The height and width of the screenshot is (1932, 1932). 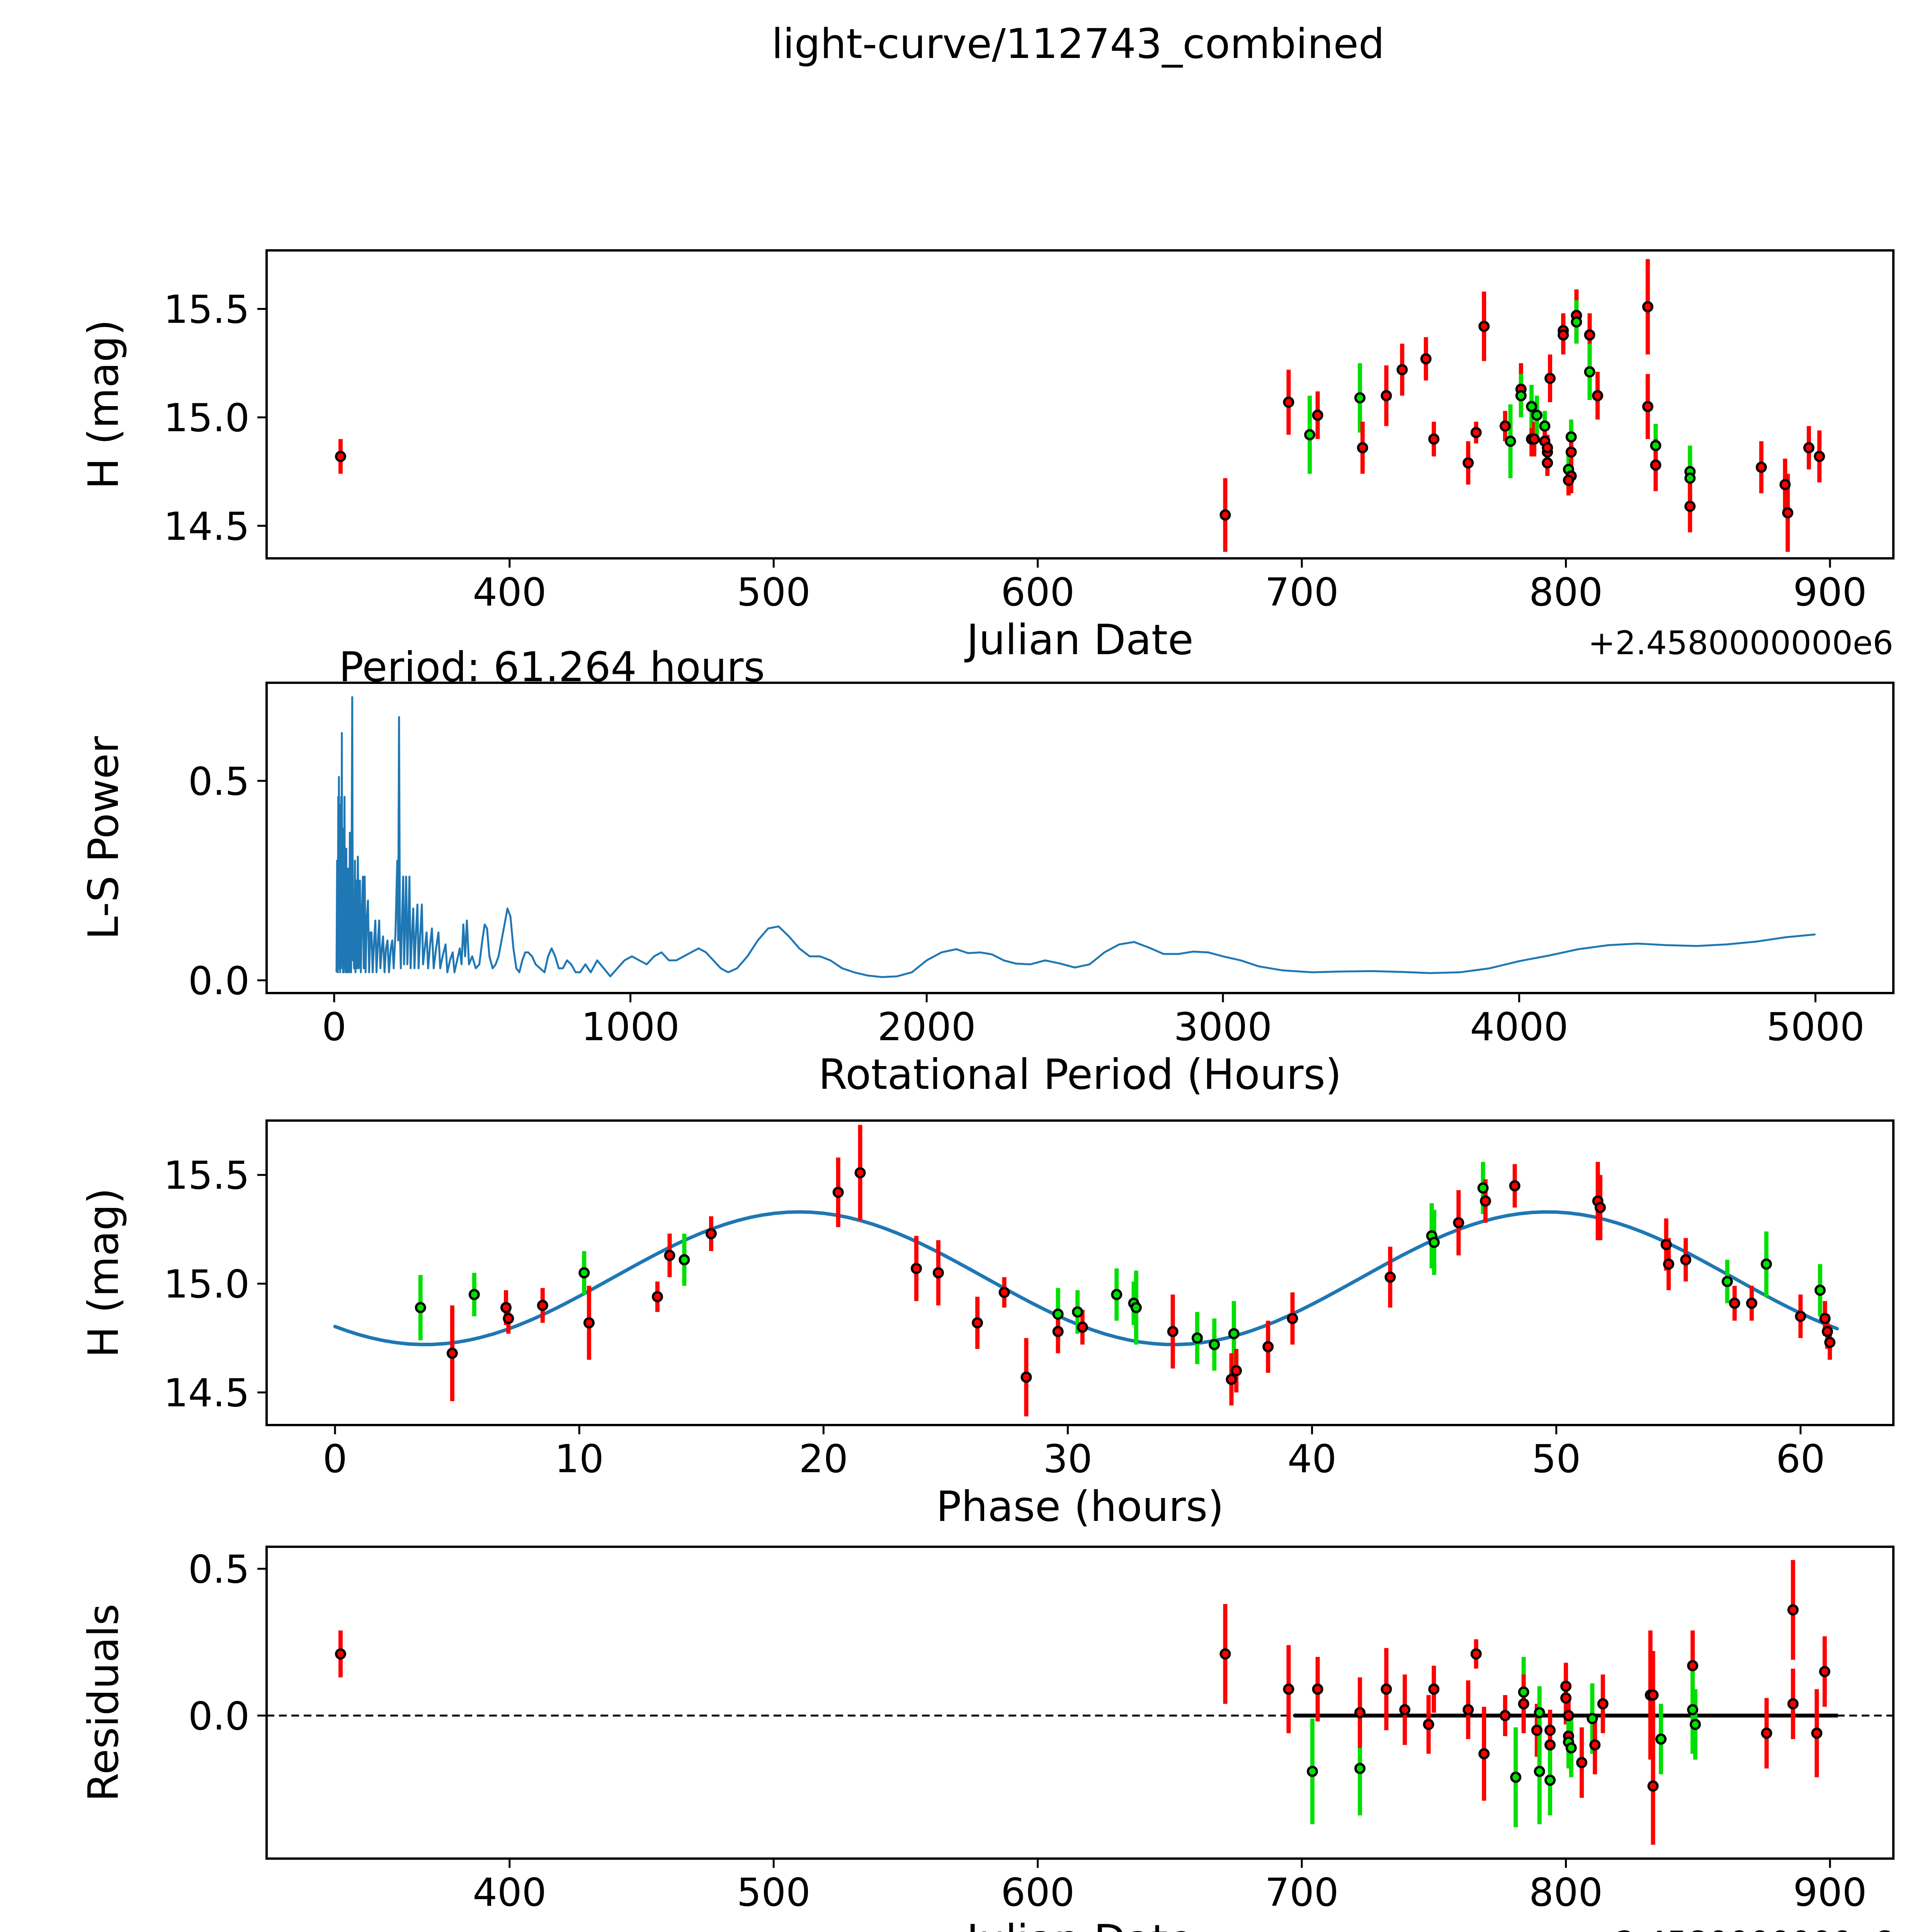 What do you see at coordinates (1067, 1459) in the screenshot?
I see `x-tick-label: 30` at bounding box center [1067, 1459].